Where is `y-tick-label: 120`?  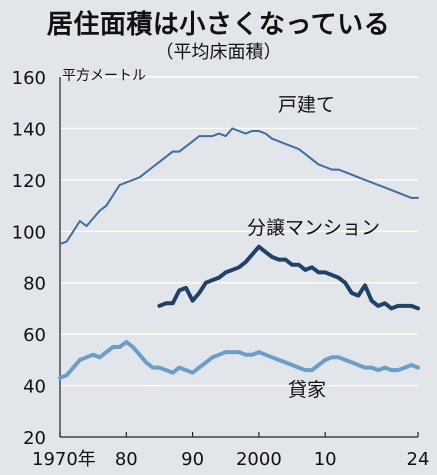 y-tick-label: 120 is located at coordinates (29, 181).